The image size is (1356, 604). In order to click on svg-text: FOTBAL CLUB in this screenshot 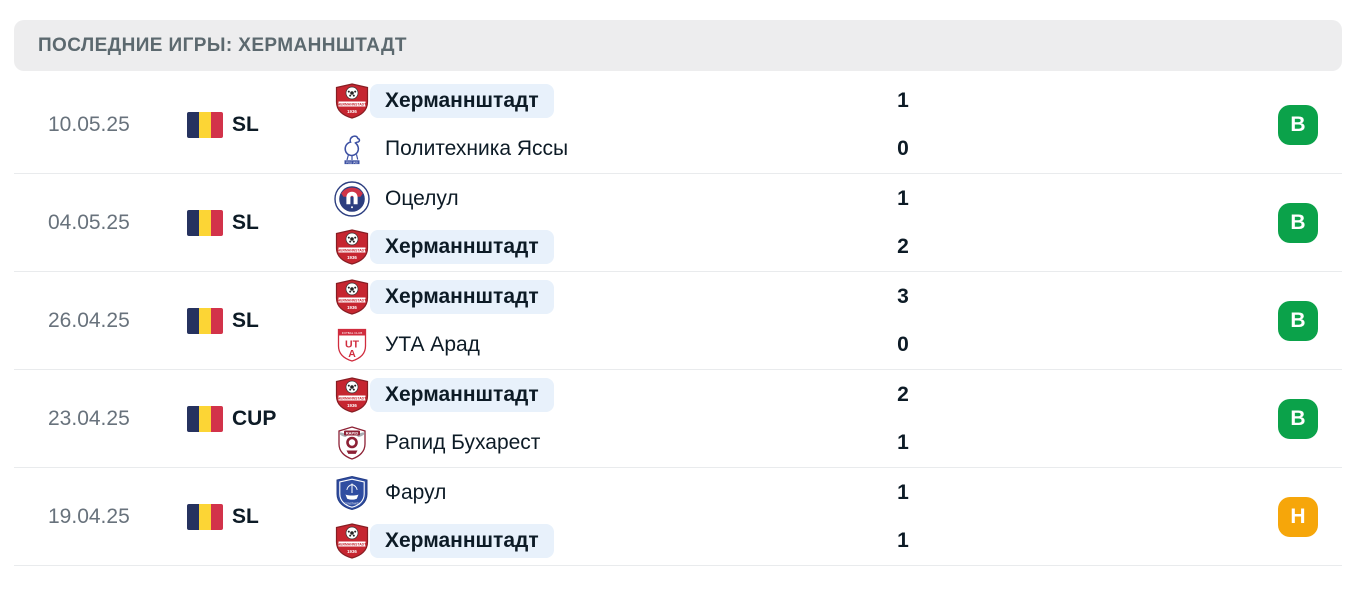, I will do `click(352, 333)`.